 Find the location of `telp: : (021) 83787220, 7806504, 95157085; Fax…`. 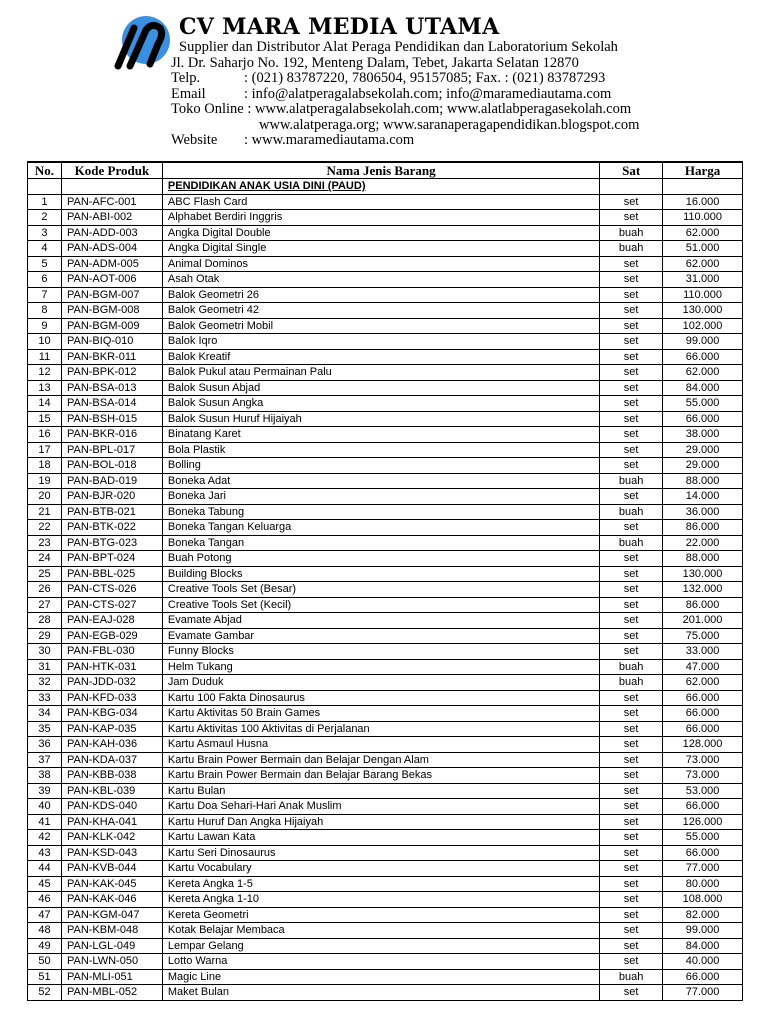

telp: : (021) 83787220, 7806504, 95157085; Fax… is located at coordinates (425, 78).